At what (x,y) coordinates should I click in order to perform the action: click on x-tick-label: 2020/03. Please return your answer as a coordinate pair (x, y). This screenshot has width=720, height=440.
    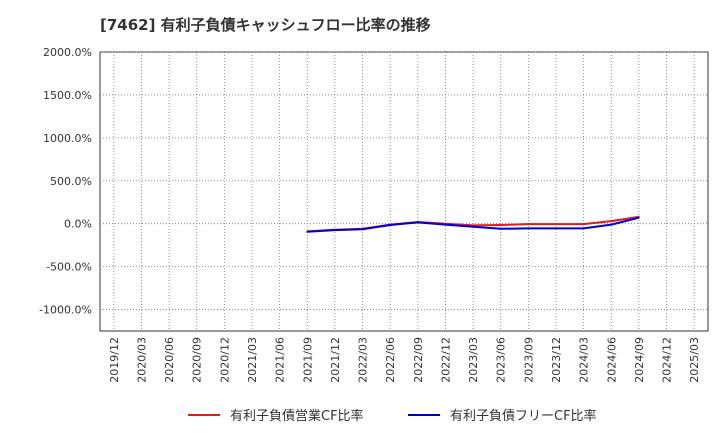
    Looking at the image, I should click on (141, 360).